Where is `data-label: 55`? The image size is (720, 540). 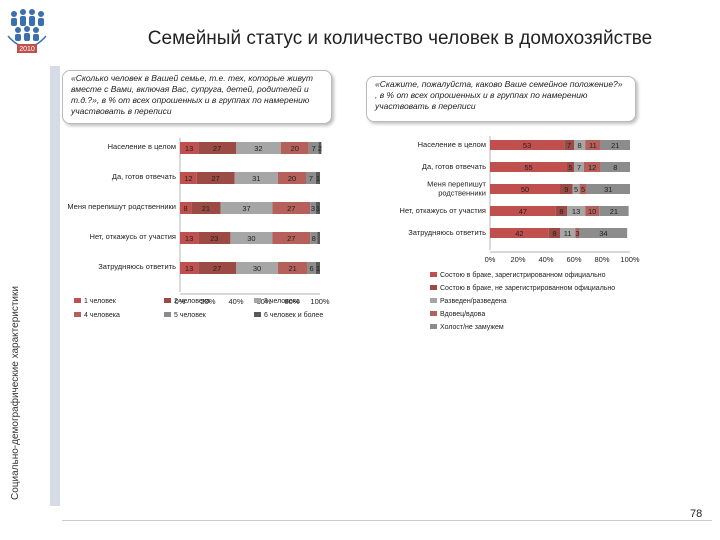
data-label: 55 is located at coordinates (528, 167).